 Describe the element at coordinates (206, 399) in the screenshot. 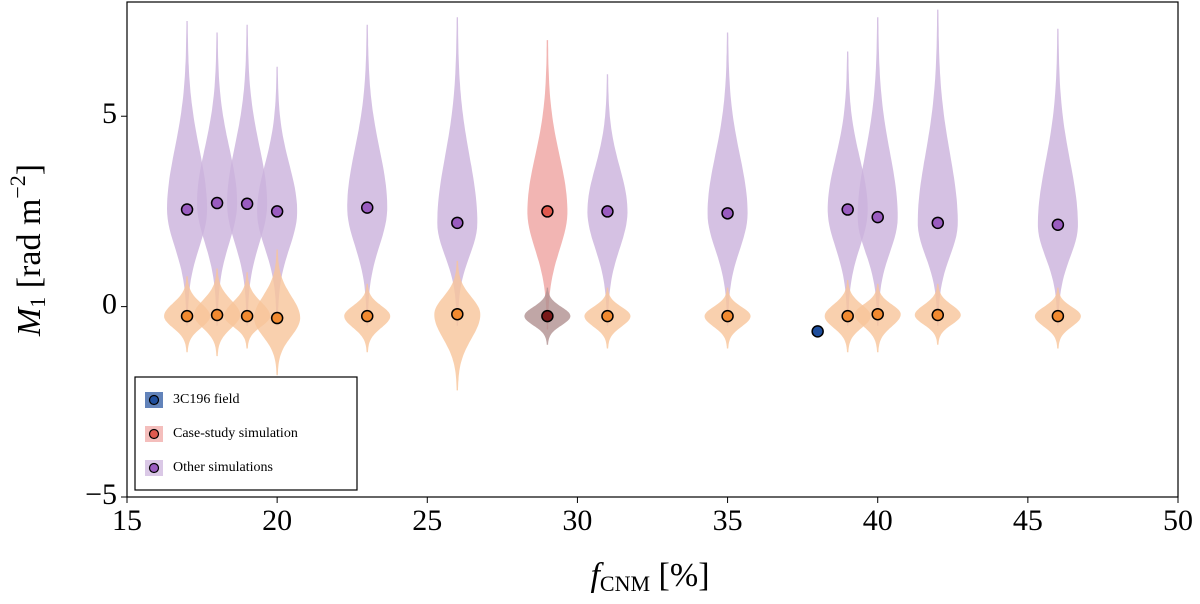

I see `legend-label: 3C196 field` at that location.